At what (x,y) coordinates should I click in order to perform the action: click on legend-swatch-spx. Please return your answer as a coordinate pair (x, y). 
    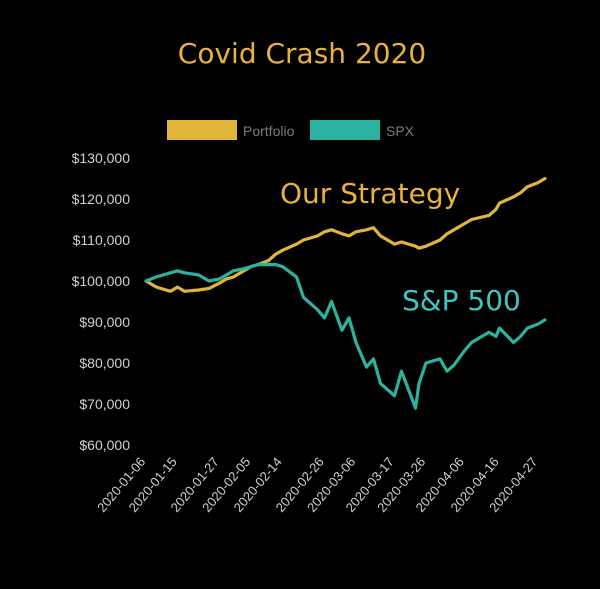
    Looking at the image, I should click on (345, 130).